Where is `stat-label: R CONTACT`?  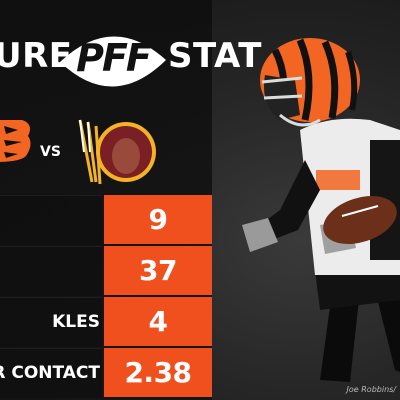
stat-label: R CONTACT is located at coordinates (50, 373).